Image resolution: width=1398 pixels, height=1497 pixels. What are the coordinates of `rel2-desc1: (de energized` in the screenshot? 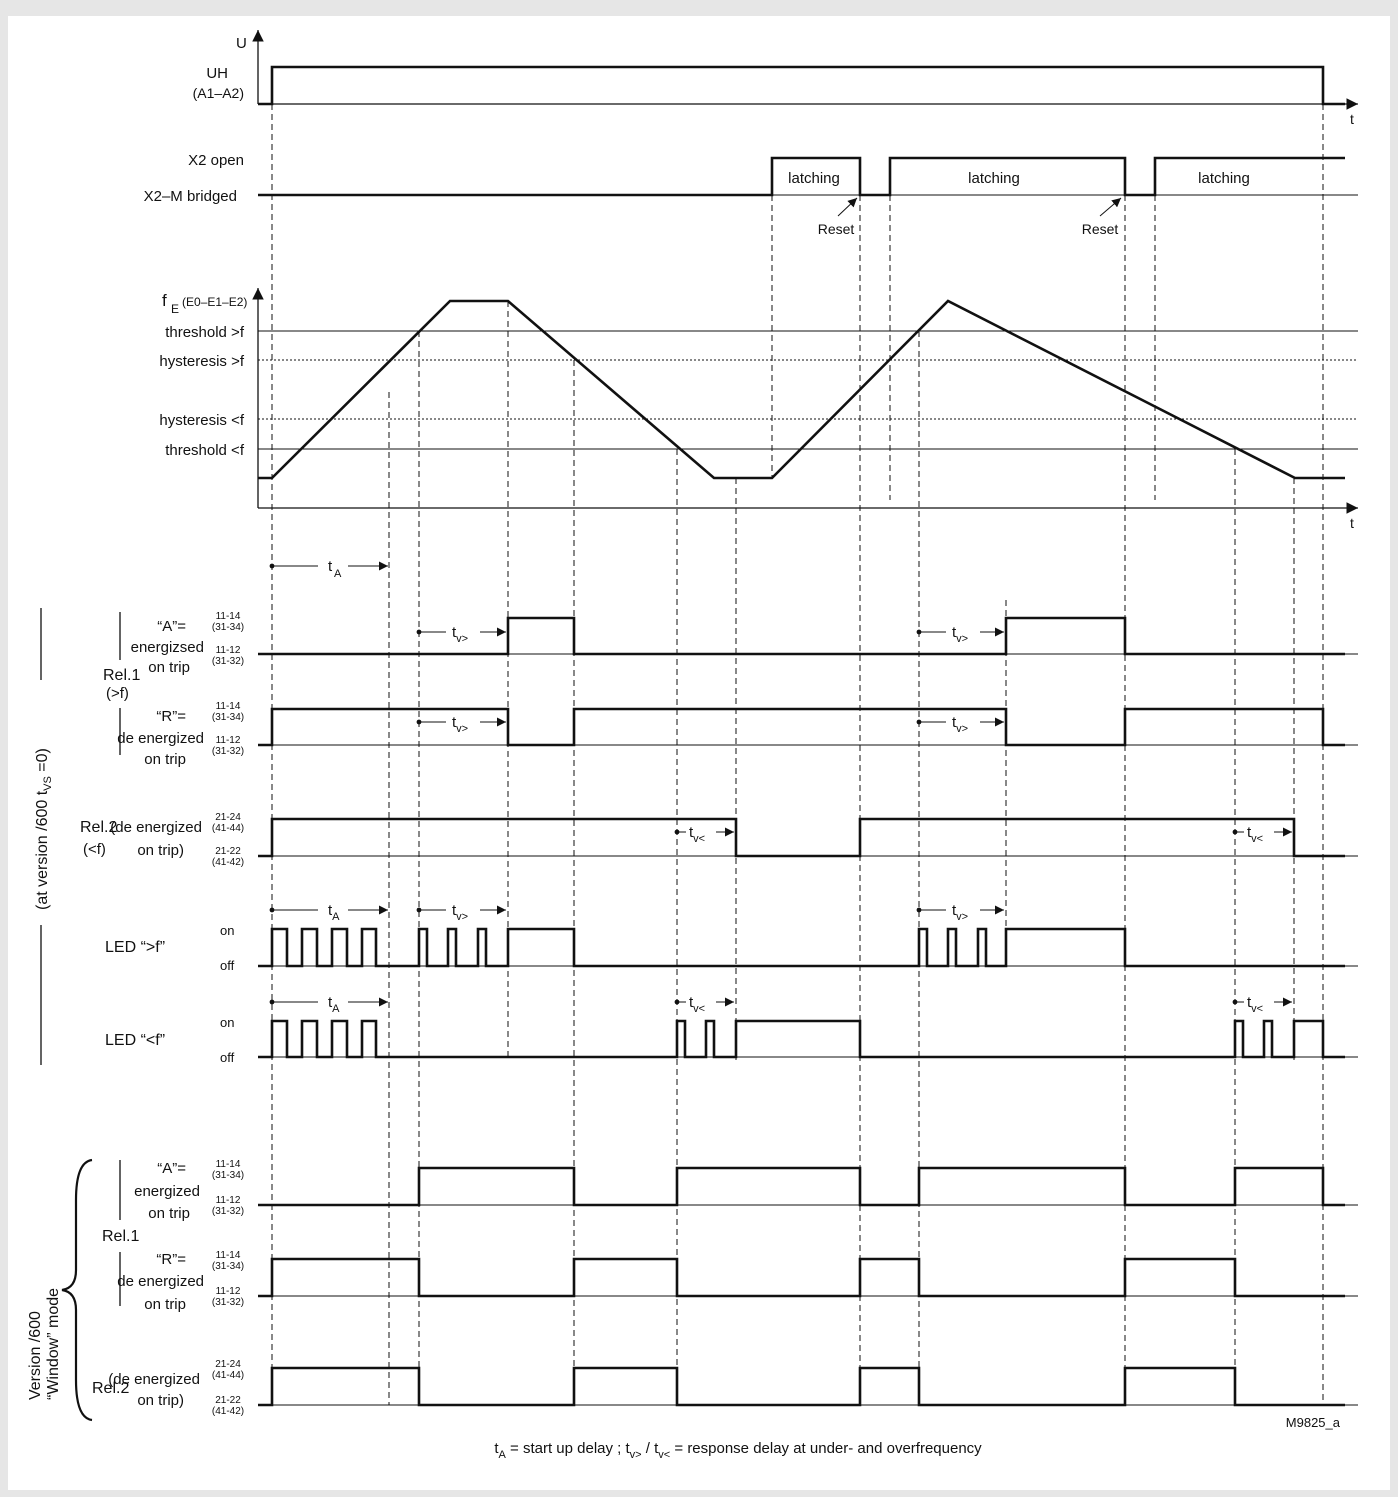 It's located at (156, 827).